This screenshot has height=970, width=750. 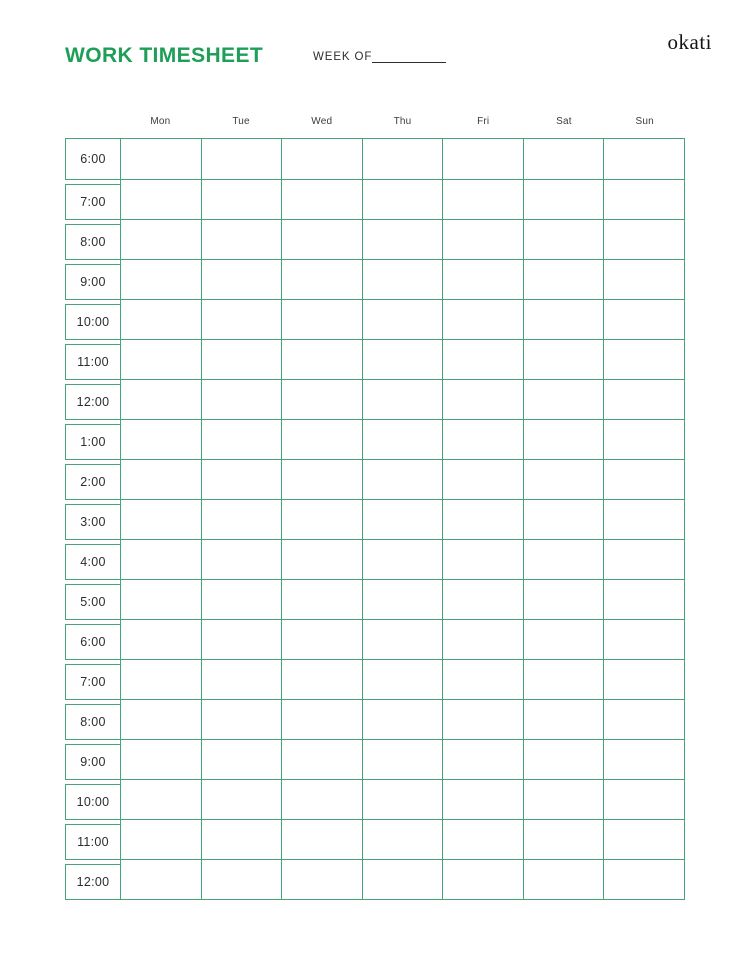 What do you see at coordinates (160, 159) in the screenshot?
I see `entry-cell-mon-row0` at bounding box center [160, 159].